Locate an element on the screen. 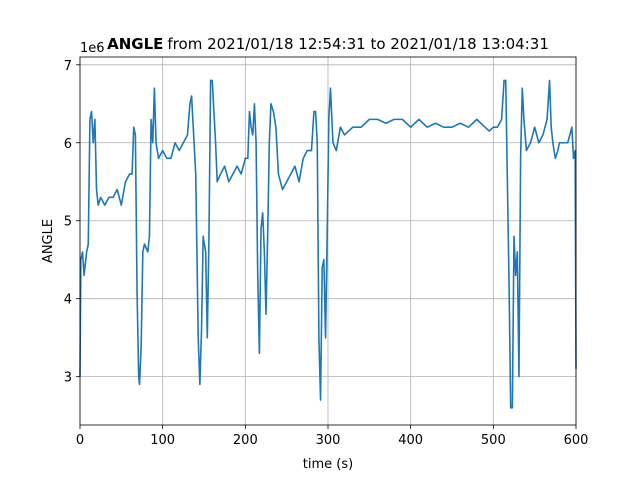  x-tick-label: 400 is located at coordinates (410, 440).